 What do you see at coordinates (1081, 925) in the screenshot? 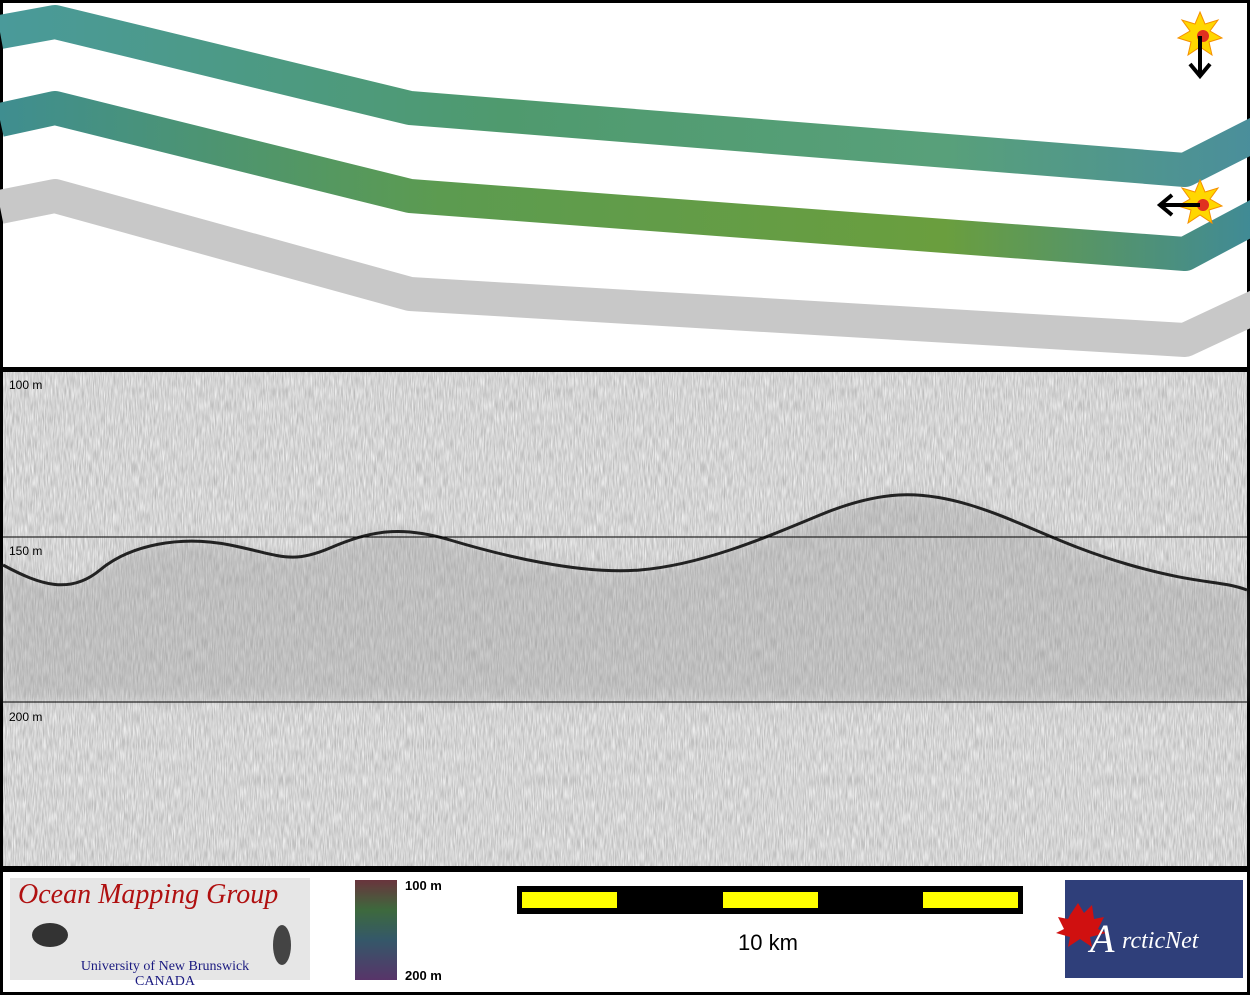
I see `maple-leaf` at bounding box center [1081, 925].